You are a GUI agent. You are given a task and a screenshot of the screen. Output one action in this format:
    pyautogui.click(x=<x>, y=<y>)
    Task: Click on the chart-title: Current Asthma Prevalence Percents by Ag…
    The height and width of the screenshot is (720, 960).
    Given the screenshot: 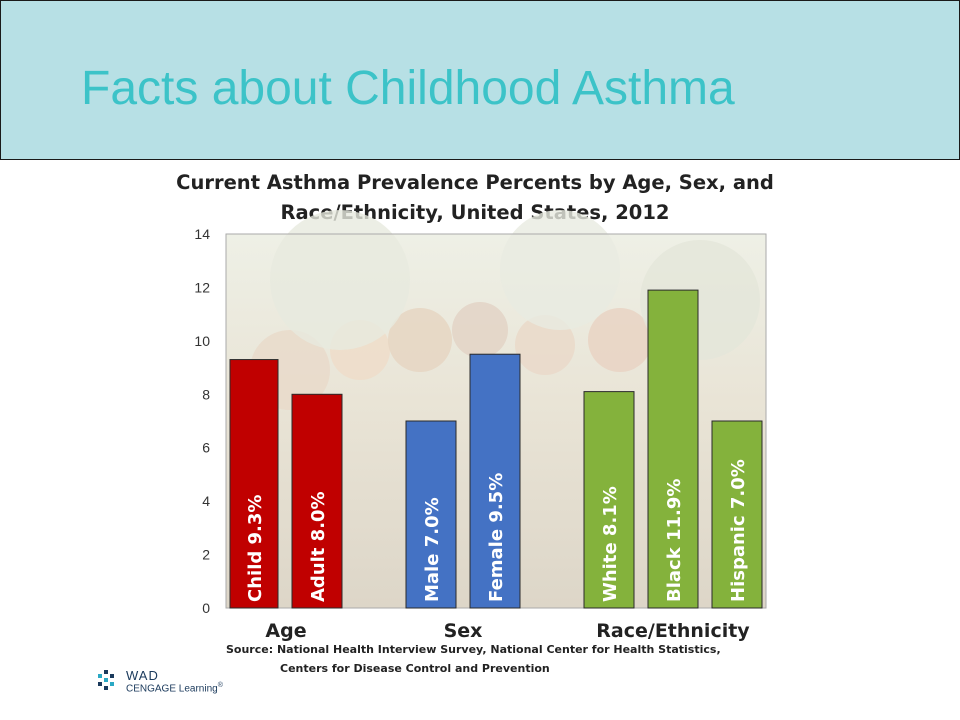 What is the action you would take?
    pyautogui.click(x=475, y=198)
    